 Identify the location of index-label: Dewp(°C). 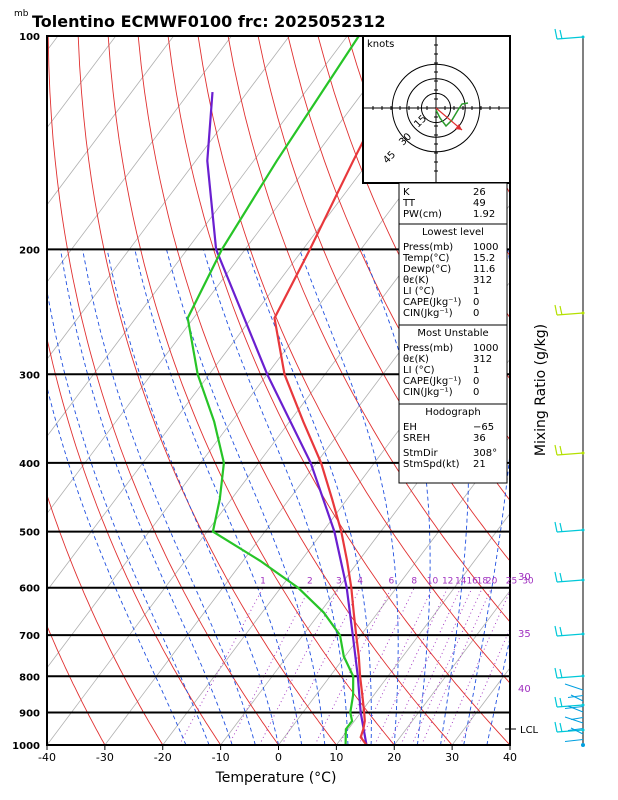
(427, 269).